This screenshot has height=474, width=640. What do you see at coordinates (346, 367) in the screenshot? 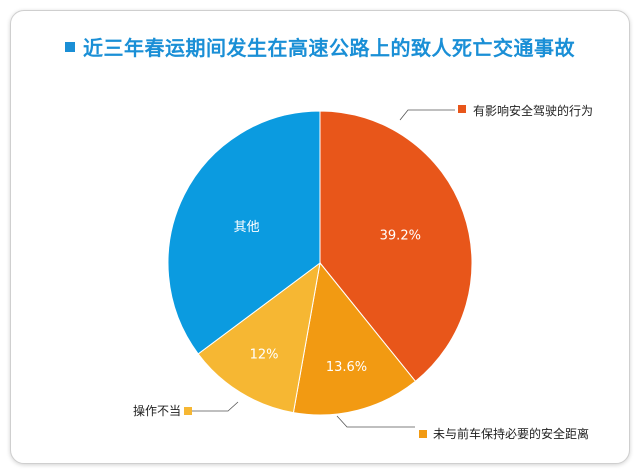
I see `slice-value-label: 13.6%` at bounding box center [346, 367].